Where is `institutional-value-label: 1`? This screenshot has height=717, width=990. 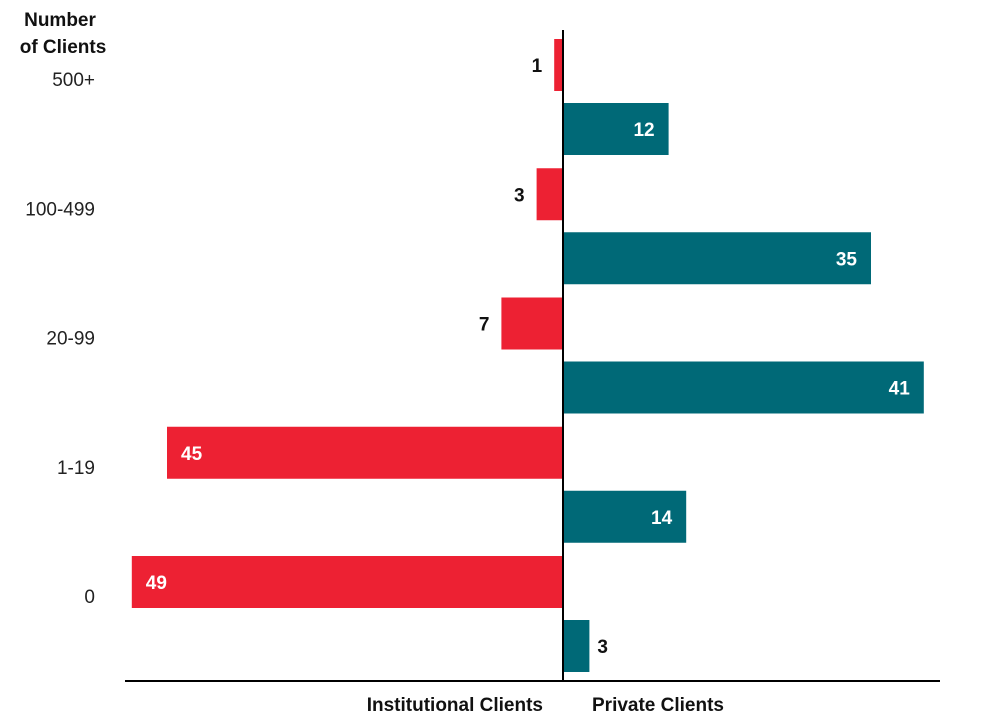 institutional-value-label: 1 is located at coordinates (537, 66).